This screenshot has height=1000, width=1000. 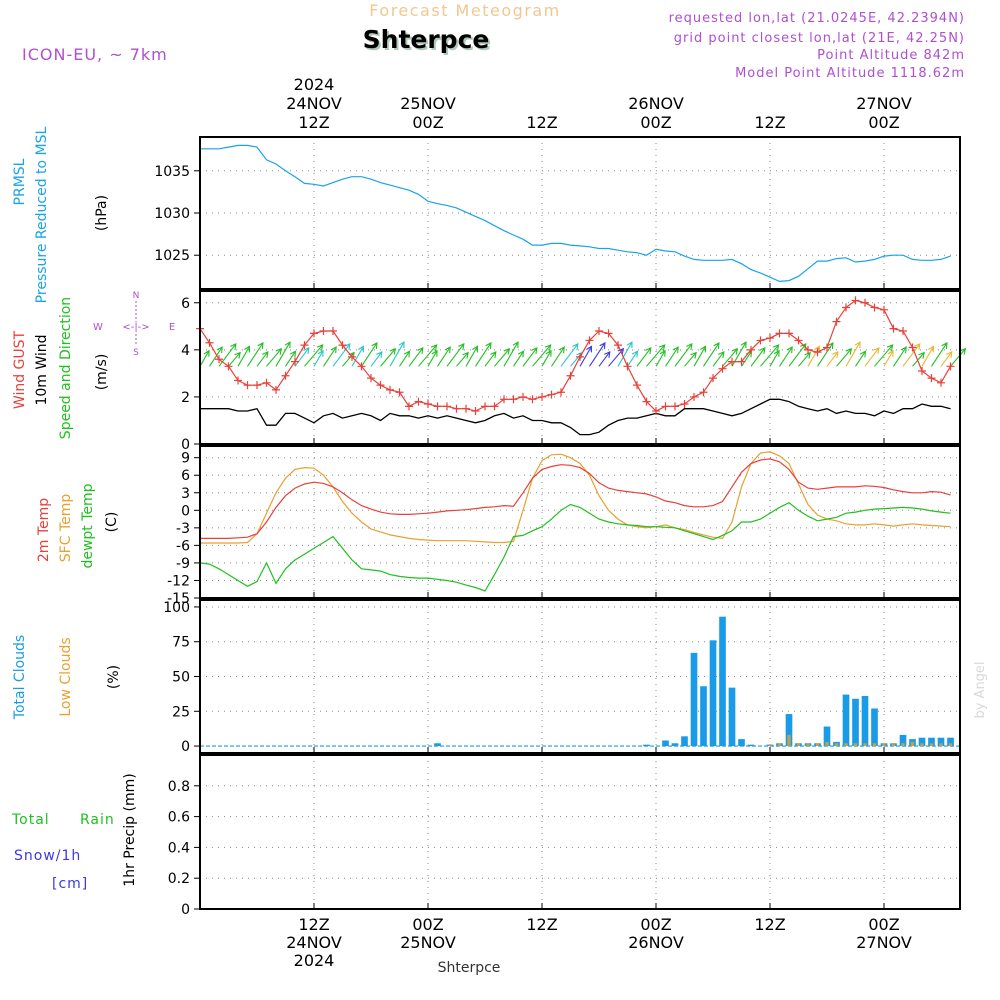 What do you see at coordinates (428, 41) in the screenshot?
I see `location-title-shadow: Shterpce` at bounding box center [428, 41].